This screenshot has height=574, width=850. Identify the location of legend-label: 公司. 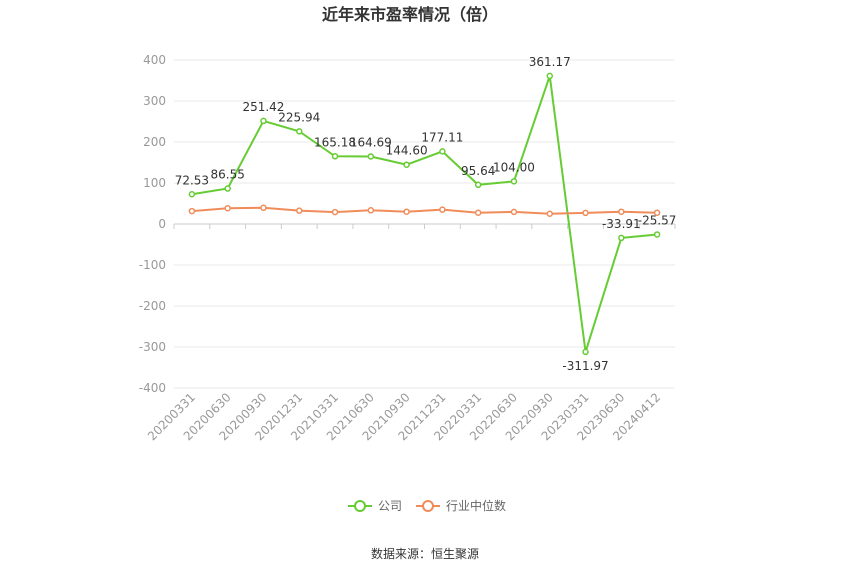
(390, 506).